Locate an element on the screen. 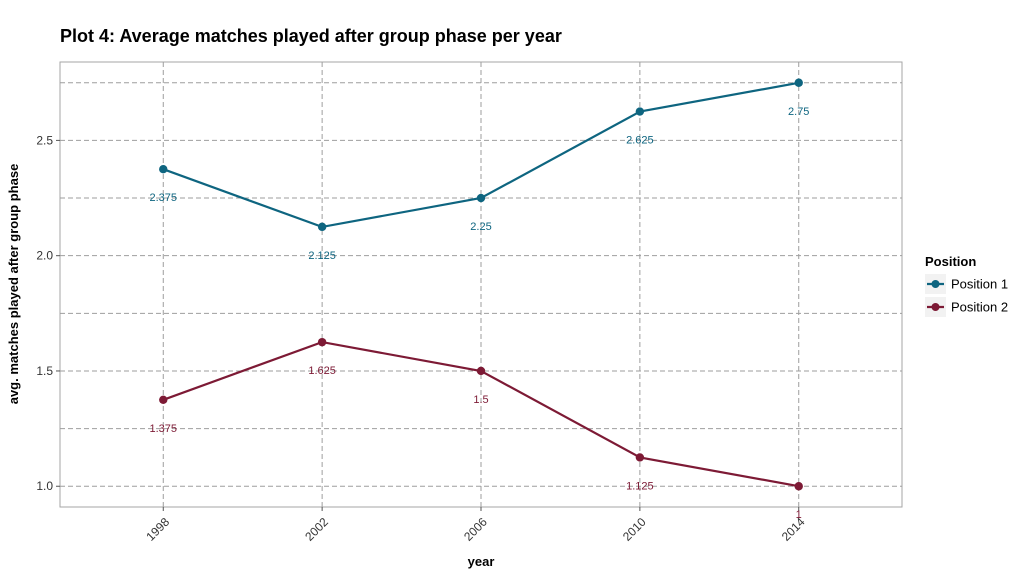  data-label: 1.625 is located at coordinates (322, 371).